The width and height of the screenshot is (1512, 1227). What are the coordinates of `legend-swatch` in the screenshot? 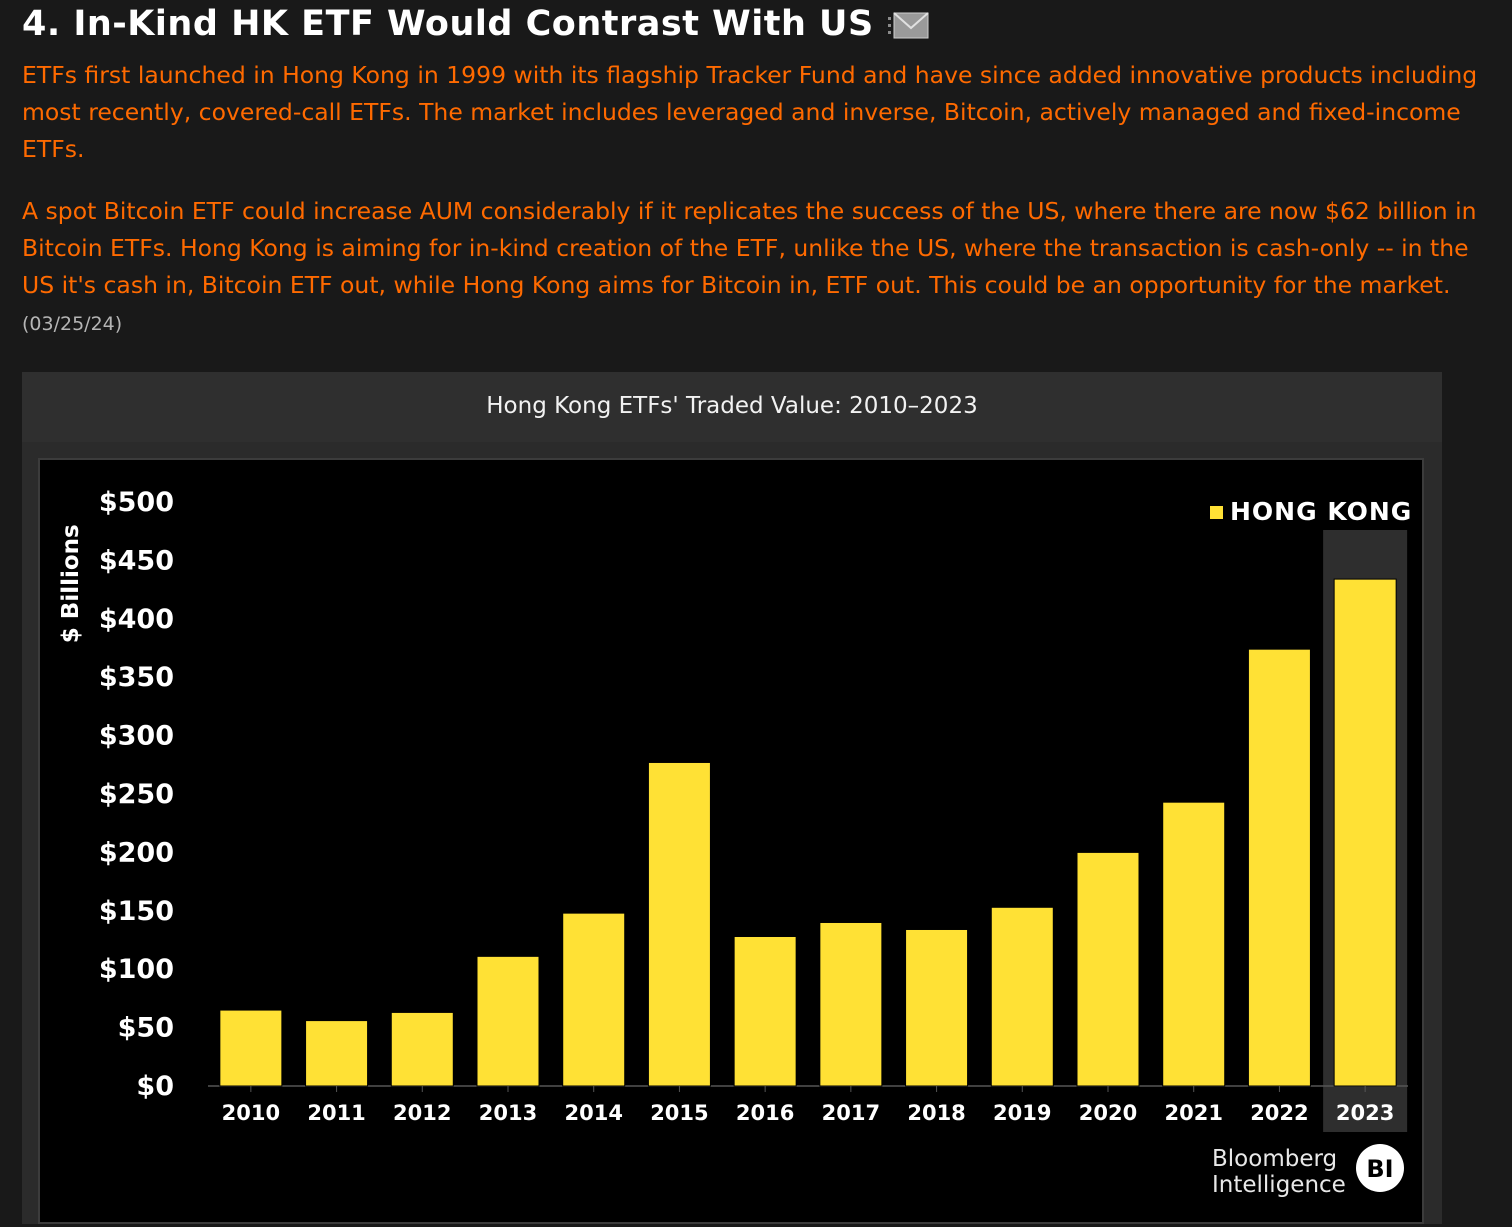 It's located at (1216, 512).